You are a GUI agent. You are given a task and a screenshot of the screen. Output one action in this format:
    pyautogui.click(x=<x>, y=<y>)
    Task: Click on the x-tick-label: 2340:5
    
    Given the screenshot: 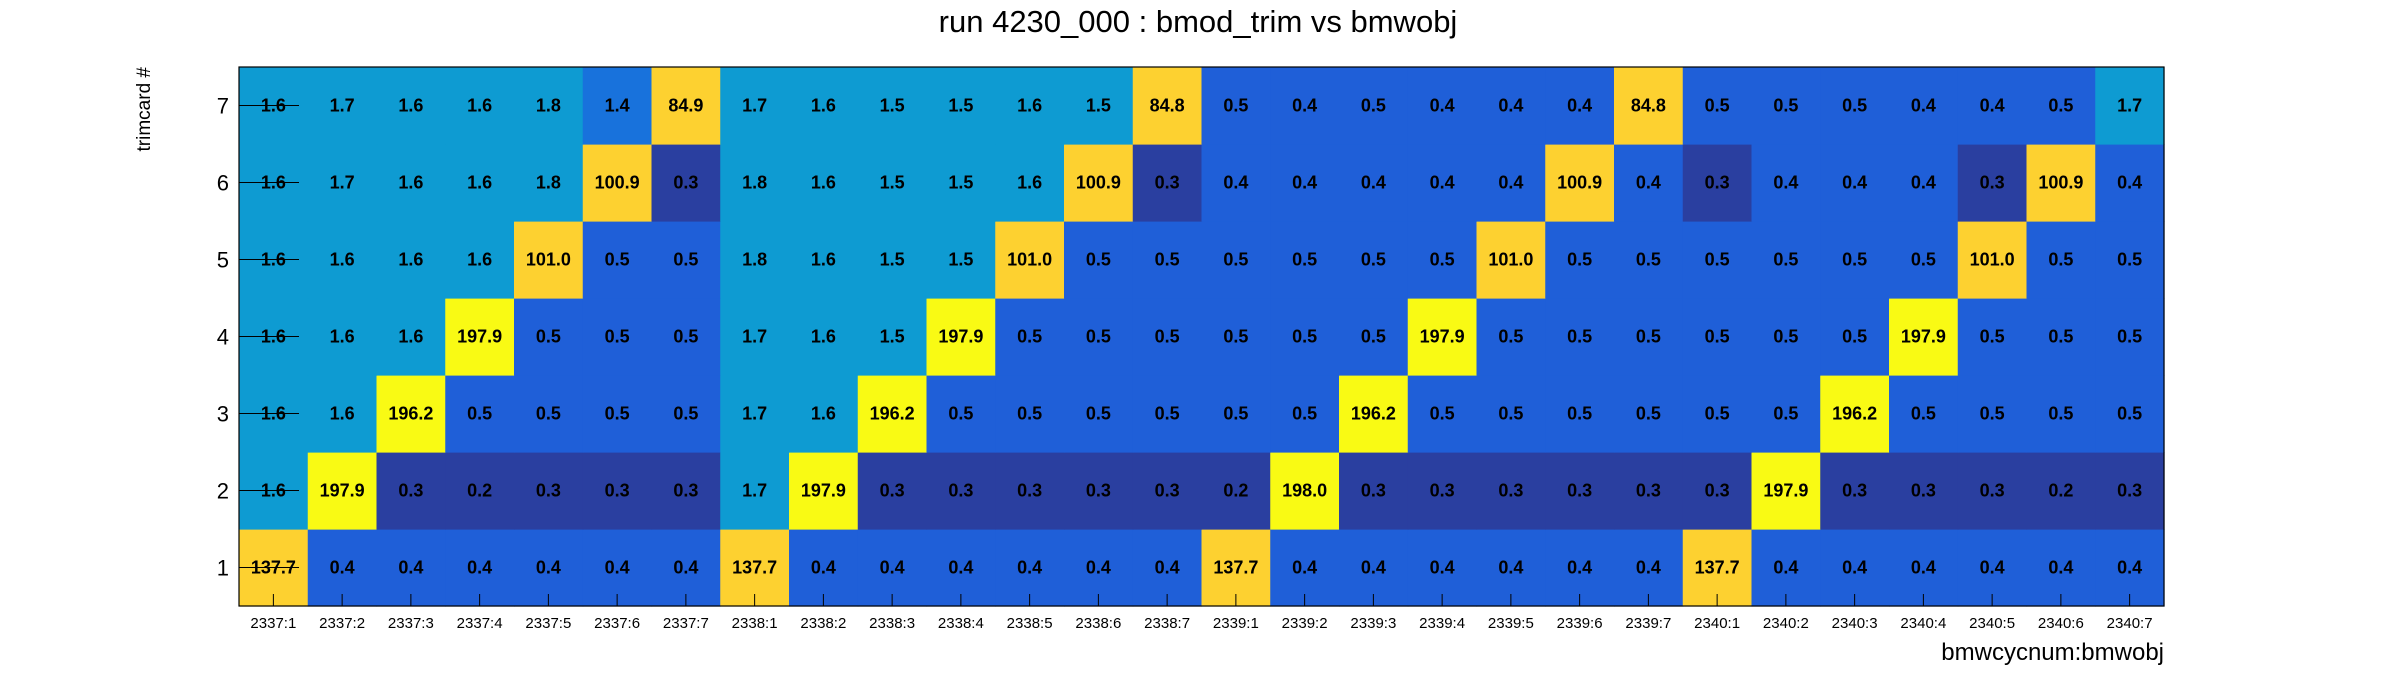 What is the action you would take?
    pyautogui.click(x=1992, y=623)
    